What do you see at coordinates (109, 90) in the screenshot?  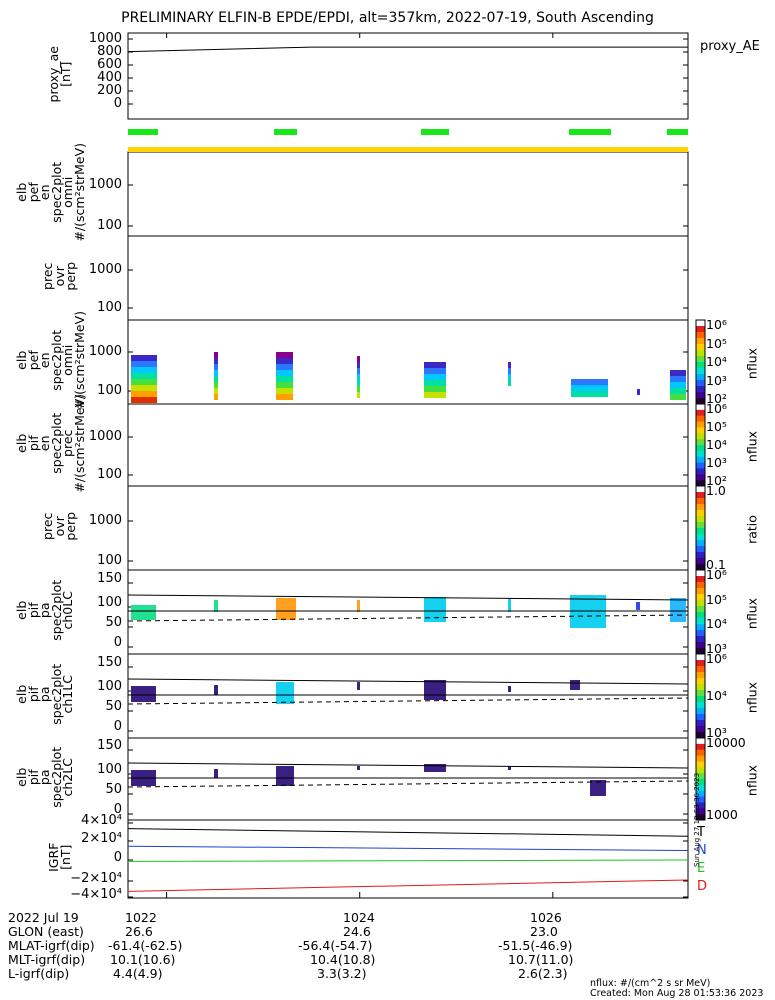 I see `y-tick-label: 200` at bounding box center [109, 90].